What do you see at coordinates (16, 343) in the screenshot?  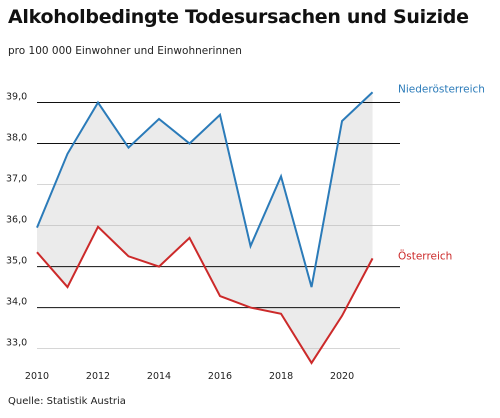 I see `y-tick-label: 33,0` at bounding box center [16, 343].